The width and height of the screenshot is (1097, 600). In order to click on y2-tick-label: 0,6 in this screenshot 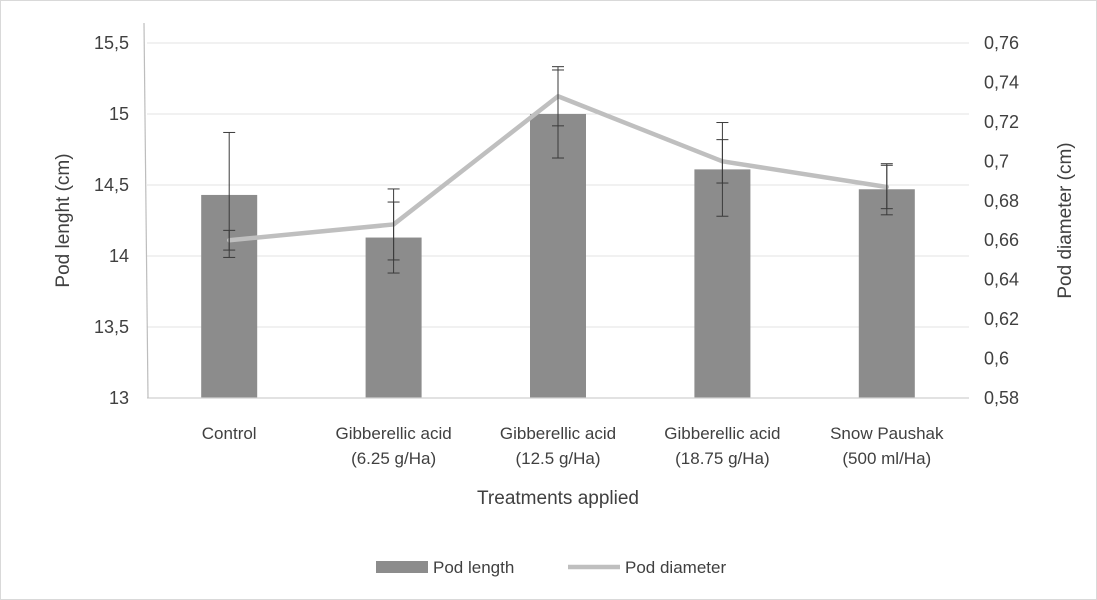, I will do `click(996, 359)`.